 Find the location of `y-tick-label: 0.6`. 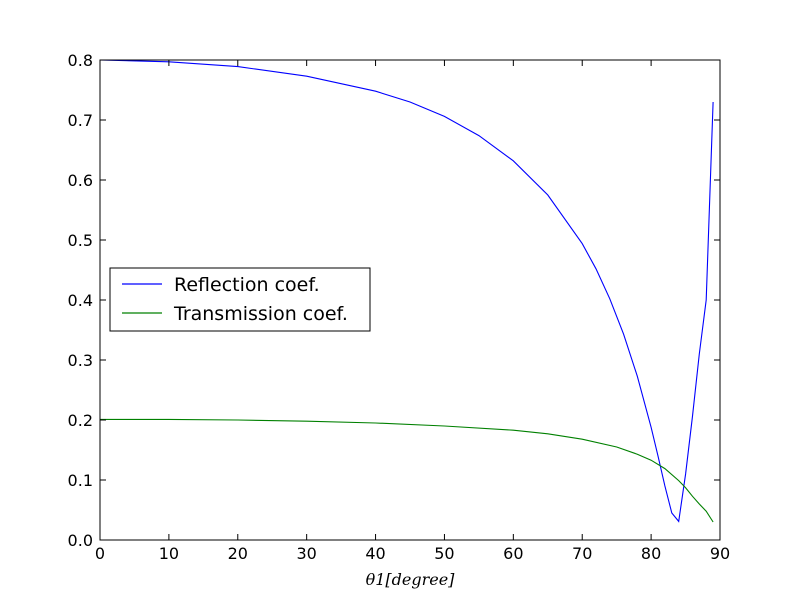

y-tick-label: 0.6 is located at coordinates (80, 180).